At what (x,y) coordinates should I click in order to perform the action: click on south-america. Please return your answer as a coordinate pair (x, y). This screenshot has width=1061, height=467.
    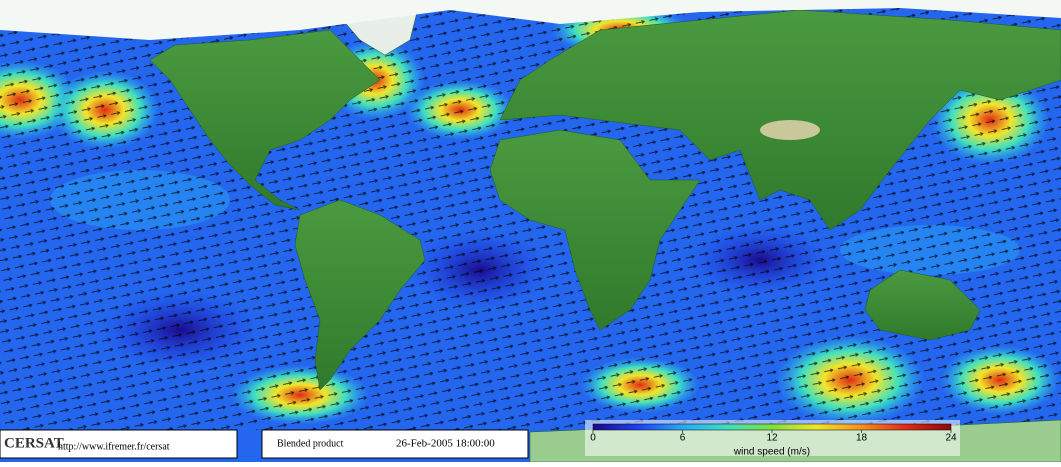
    Looking at the image, I should click on (360, 295).